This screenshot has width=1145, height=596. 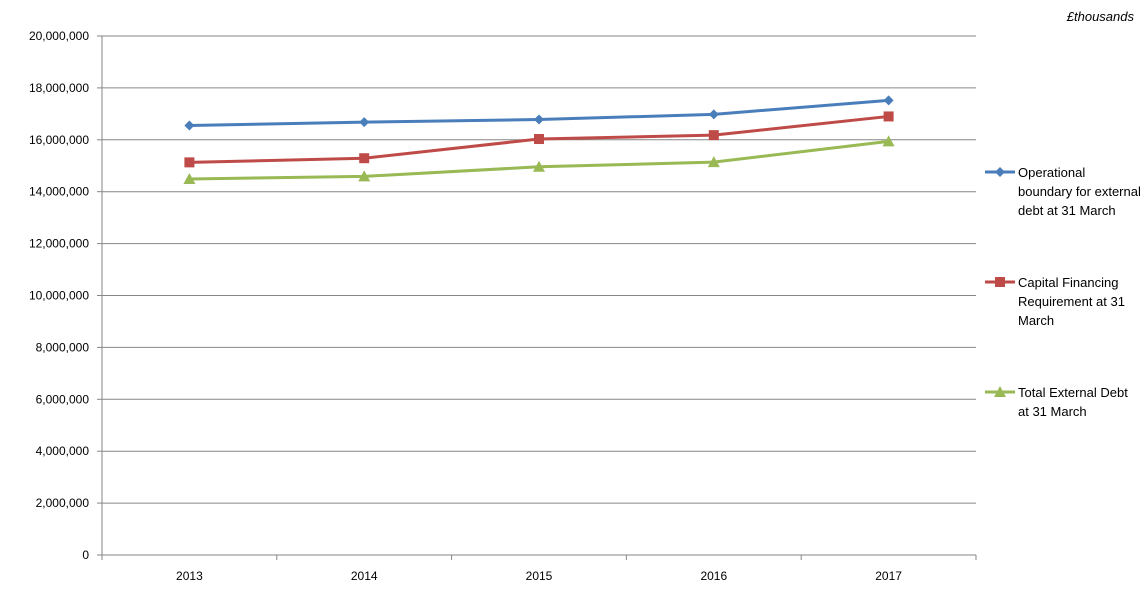 I want to click on legend-diamond-marker, so click(x=1000, y=172).